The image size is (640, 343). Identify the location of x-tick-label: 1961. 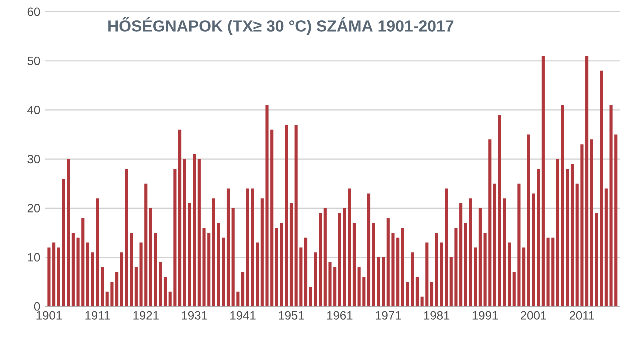
(340, 316).